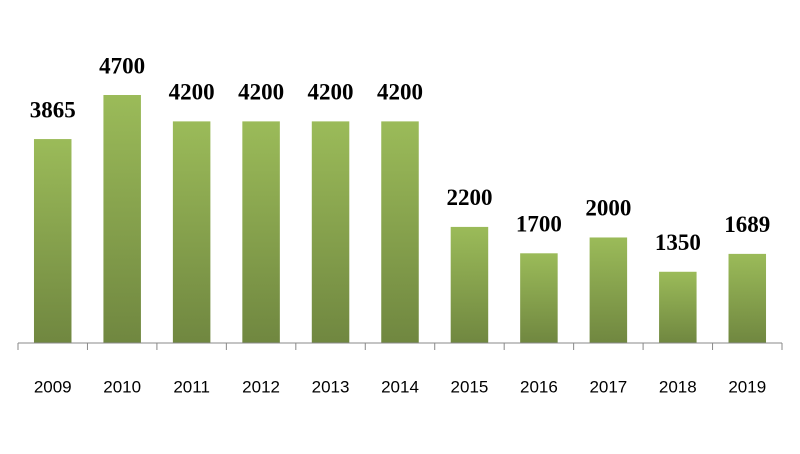 The width and height of the screenshot is (800, 454). What do you see at coordinates (747, 386) in the screenshot?
I see `x-tick-label: 2019` at bounding box center [747, 386].